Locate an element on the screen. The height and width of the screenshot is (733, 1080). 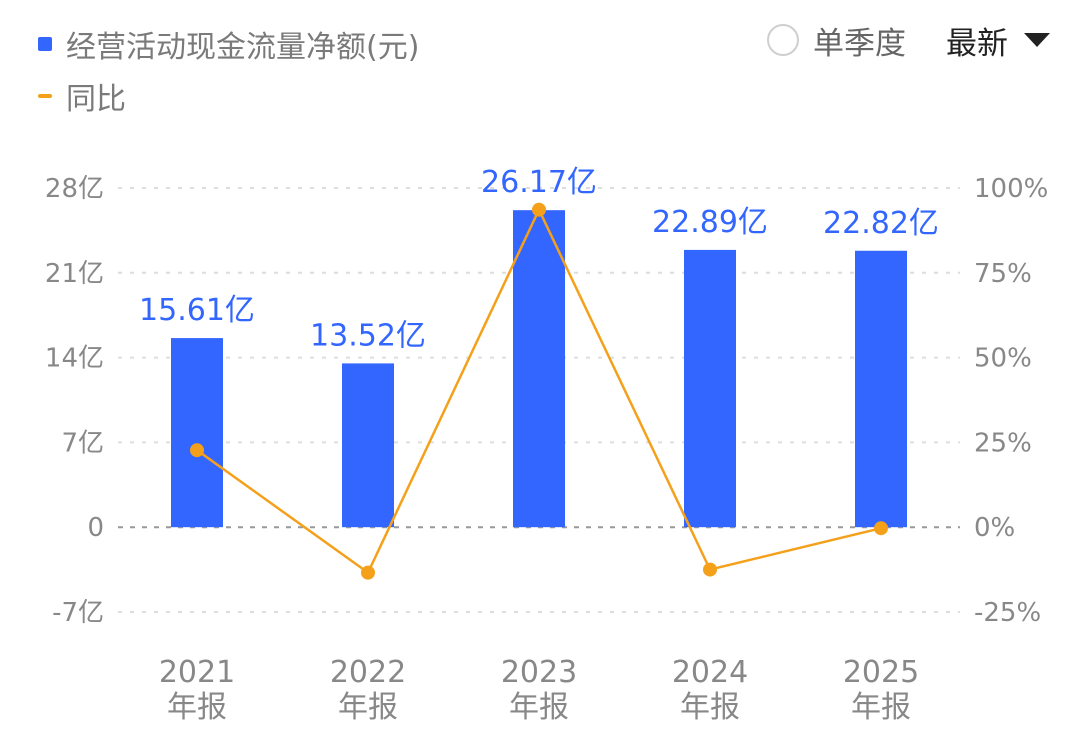
y-left-tick-label: -7亿 is located at coordinates (78, 613).